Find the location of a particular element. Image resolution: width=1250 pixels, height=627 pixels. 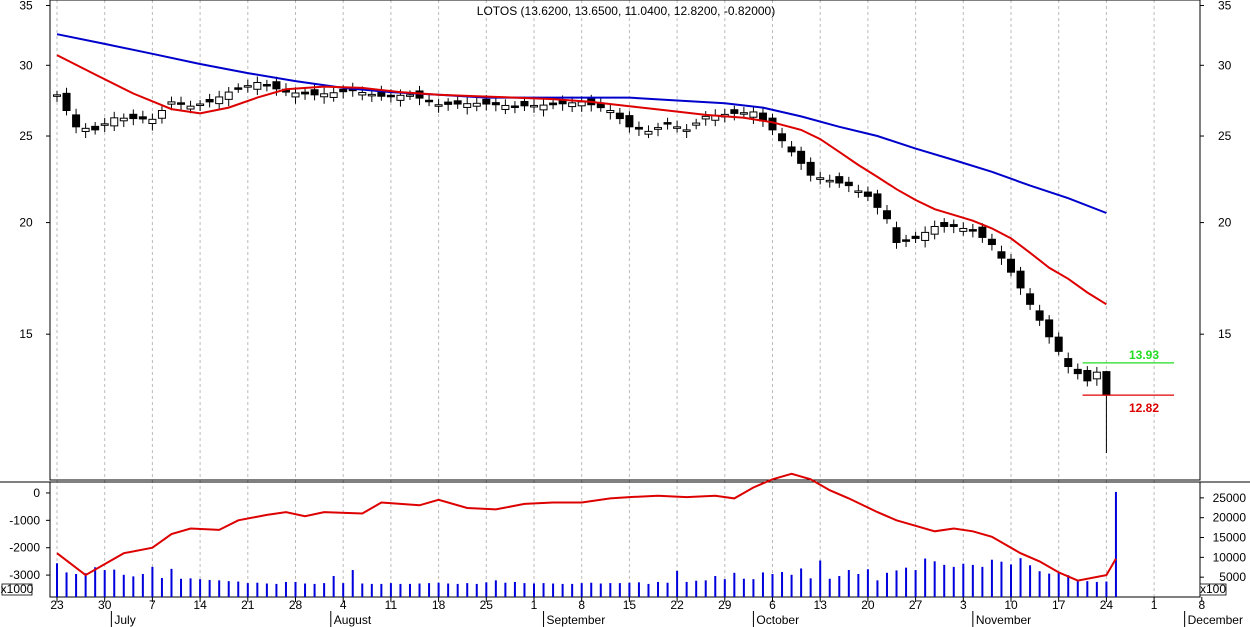

price-tick-label-left: 25 is located at coordinates (26, 136).